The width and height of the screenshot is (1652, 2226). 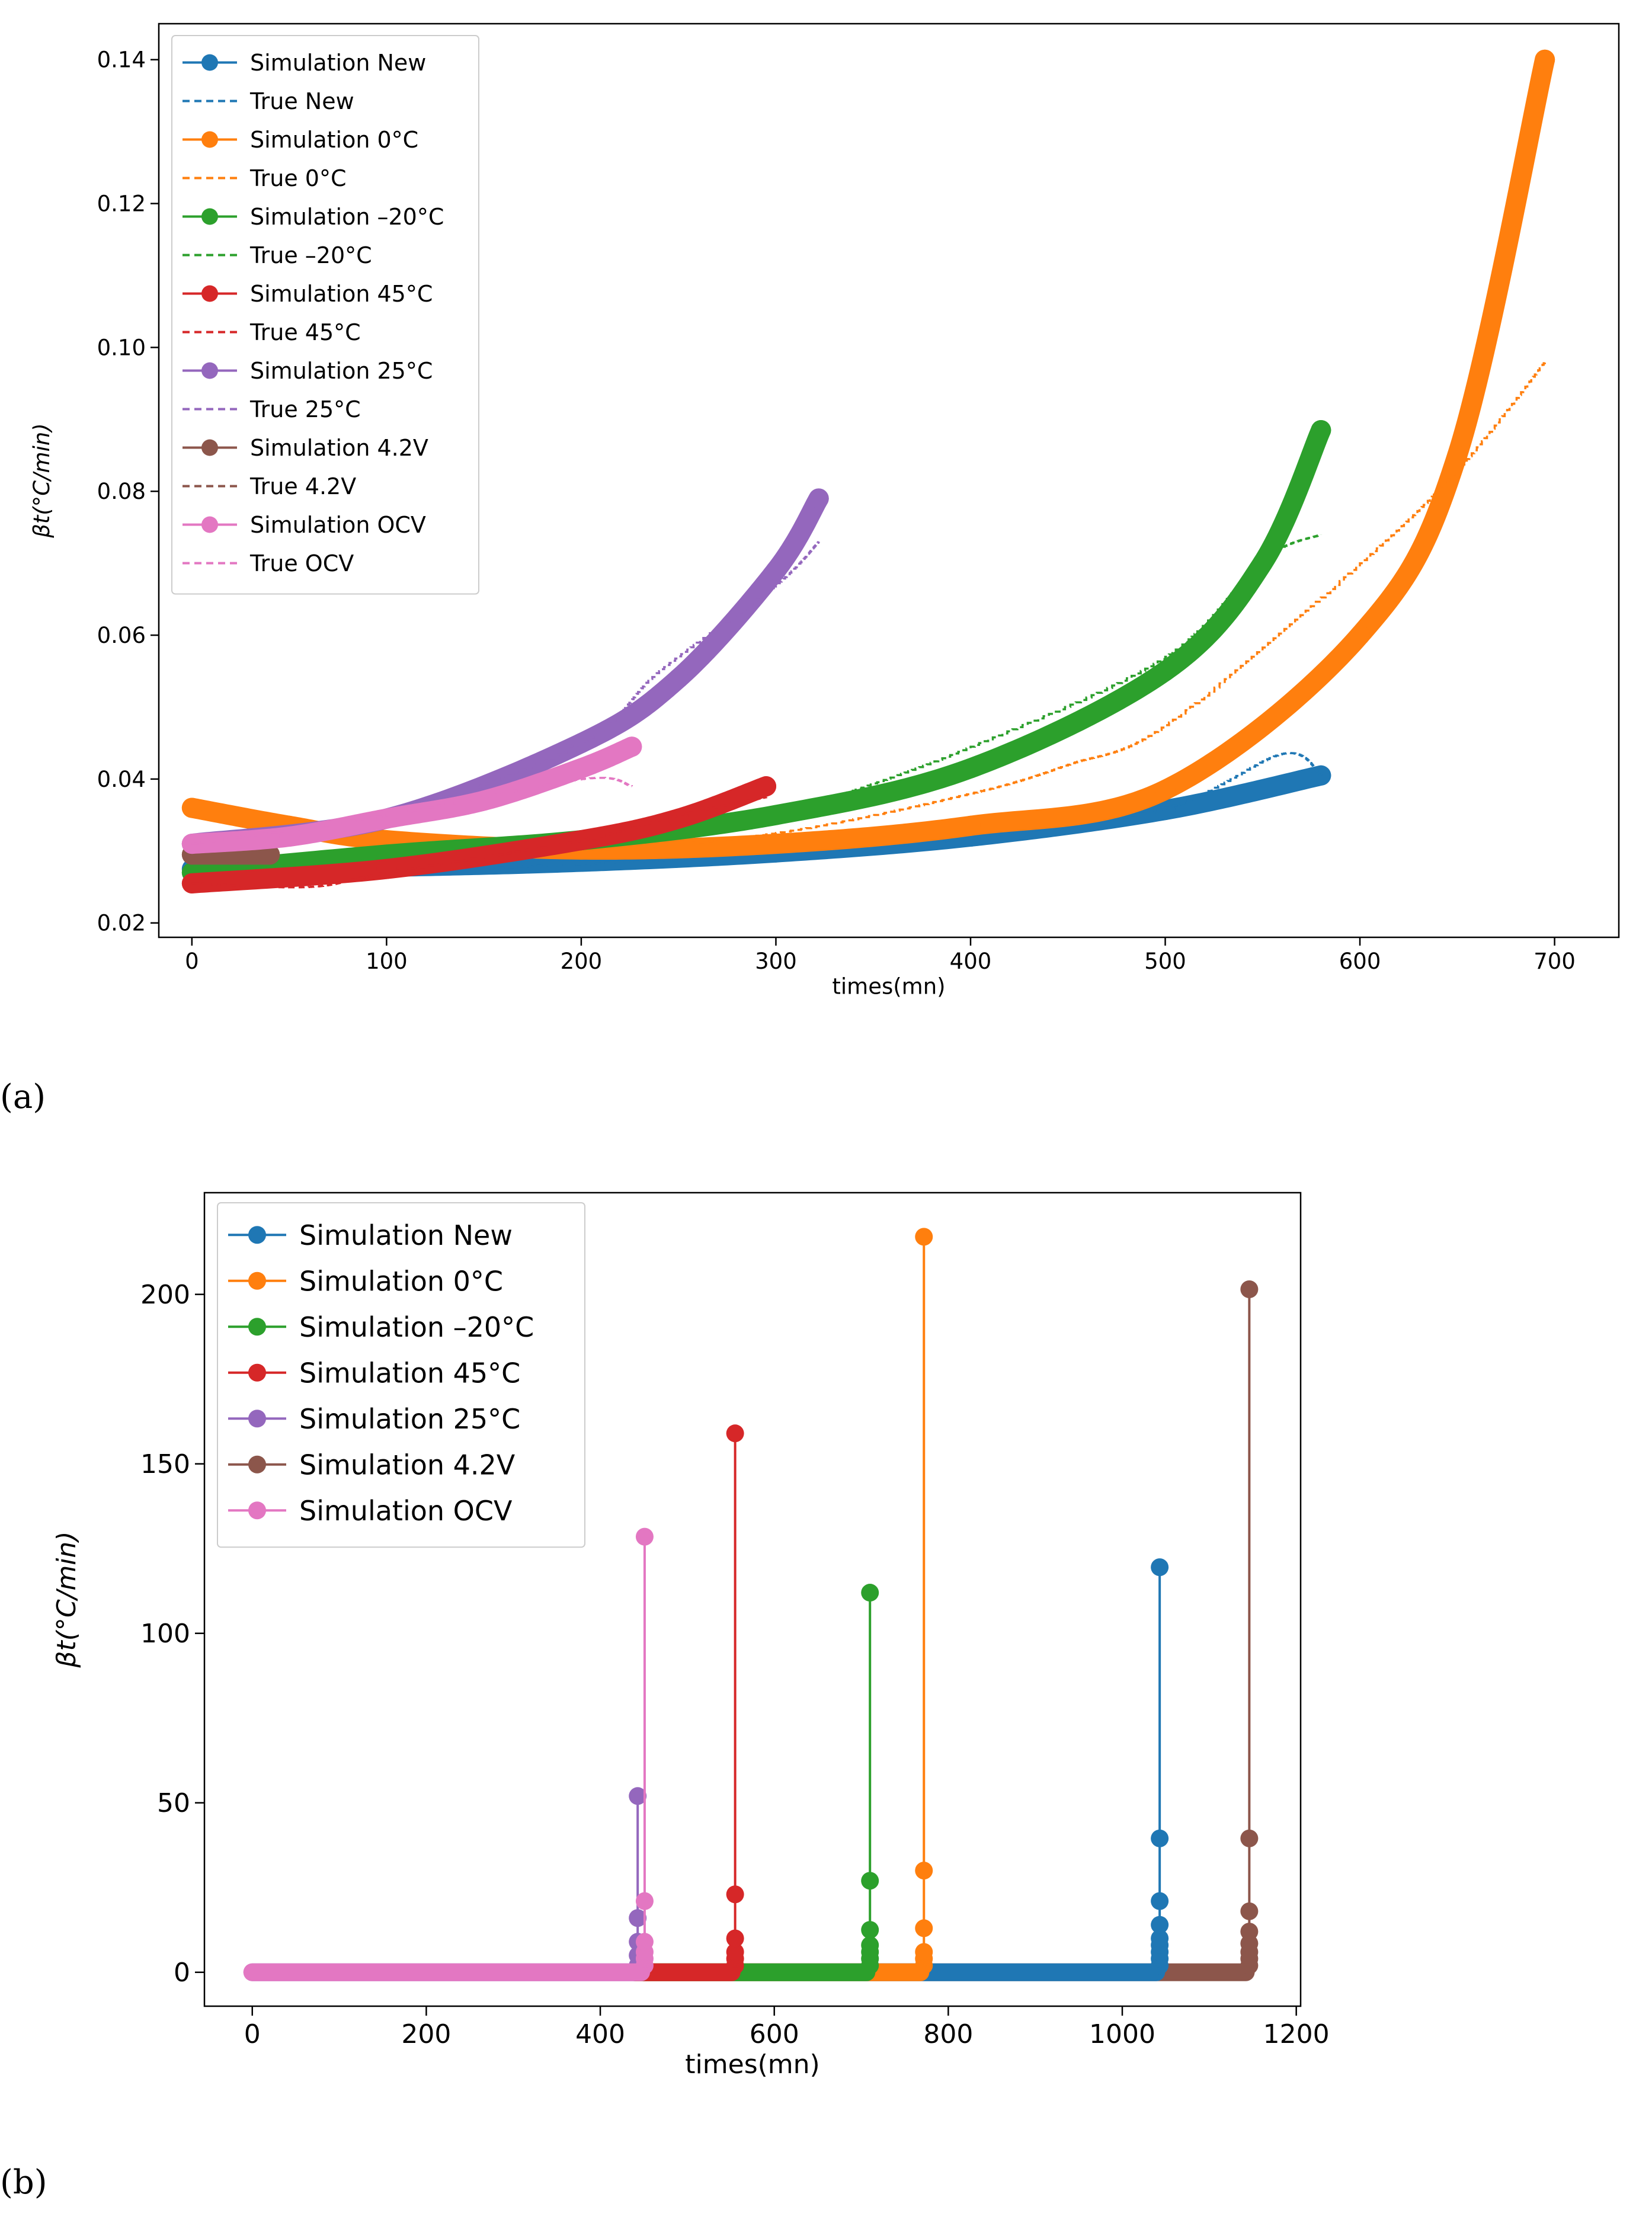 What do you see at coordinates (408, 1465) in the screenshot?
I see `legend-label: Simulation 4.2V` at bounding box center [408, 1465].